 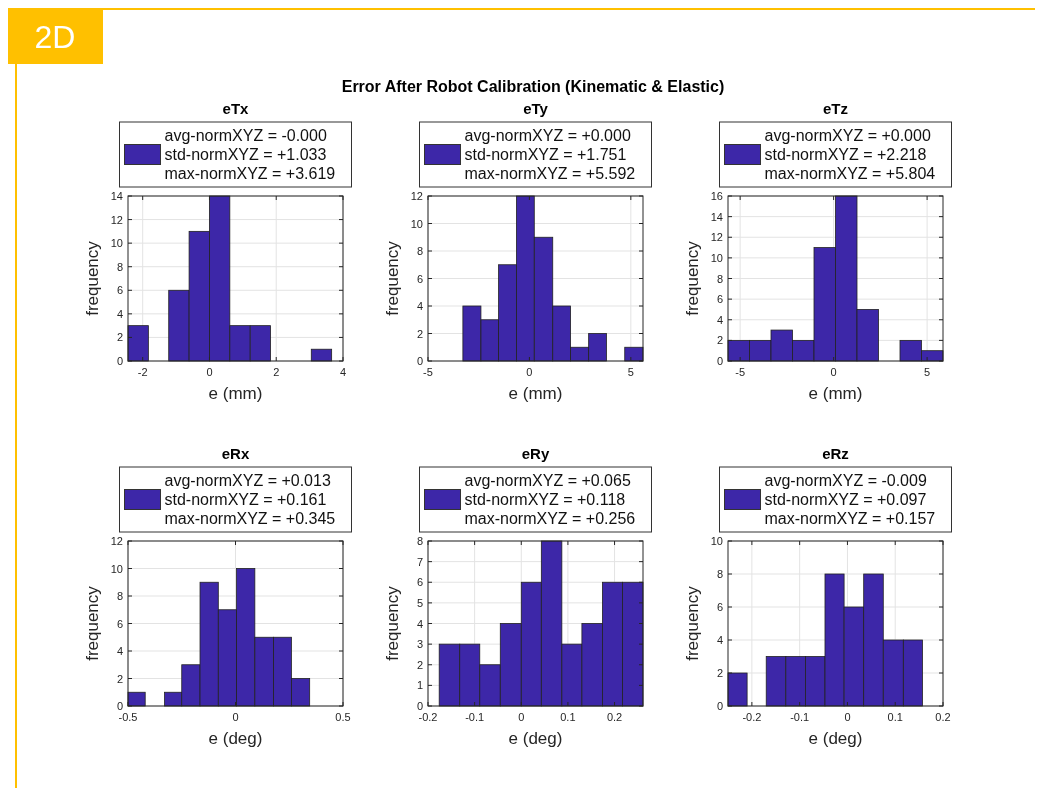 I want to click on legend-label: avg-normXYZ = +0.013 std-normXYZ = +0.161 max-normXYZ = +0.345, so click(x=250, y=499).